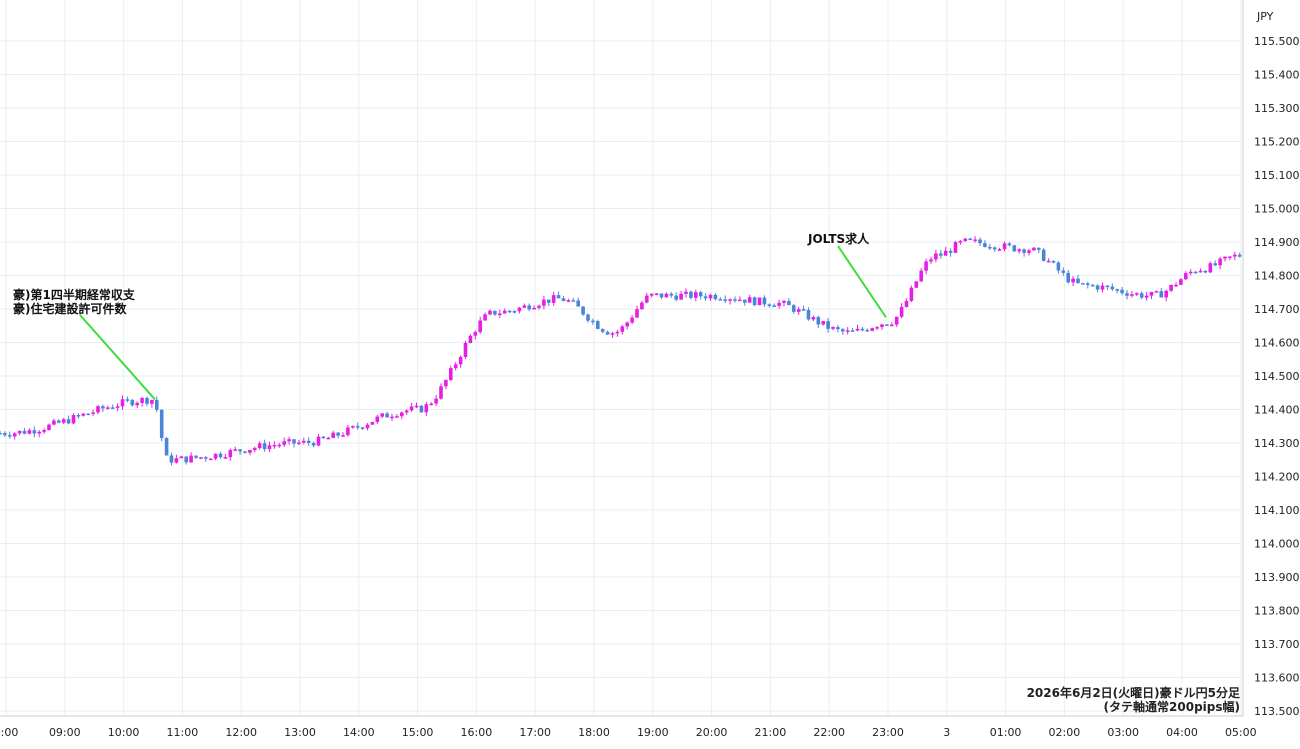 This screenshot has width=1300, height=749. What do you see at coordinates (241, 732) in the screenshot?
I see `x-tick-label: 12:00` at bounding box center [241, 732].